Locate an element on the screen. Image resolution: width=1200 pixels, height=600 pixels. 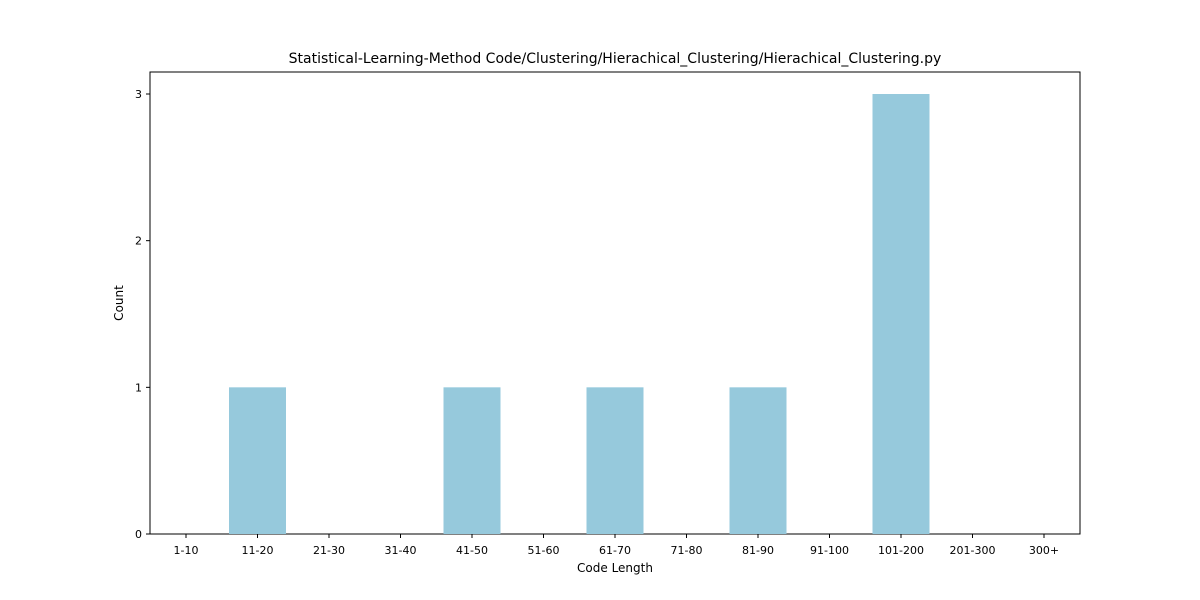
x-tick-label: 41-50 is located at coordinates (472, 550).